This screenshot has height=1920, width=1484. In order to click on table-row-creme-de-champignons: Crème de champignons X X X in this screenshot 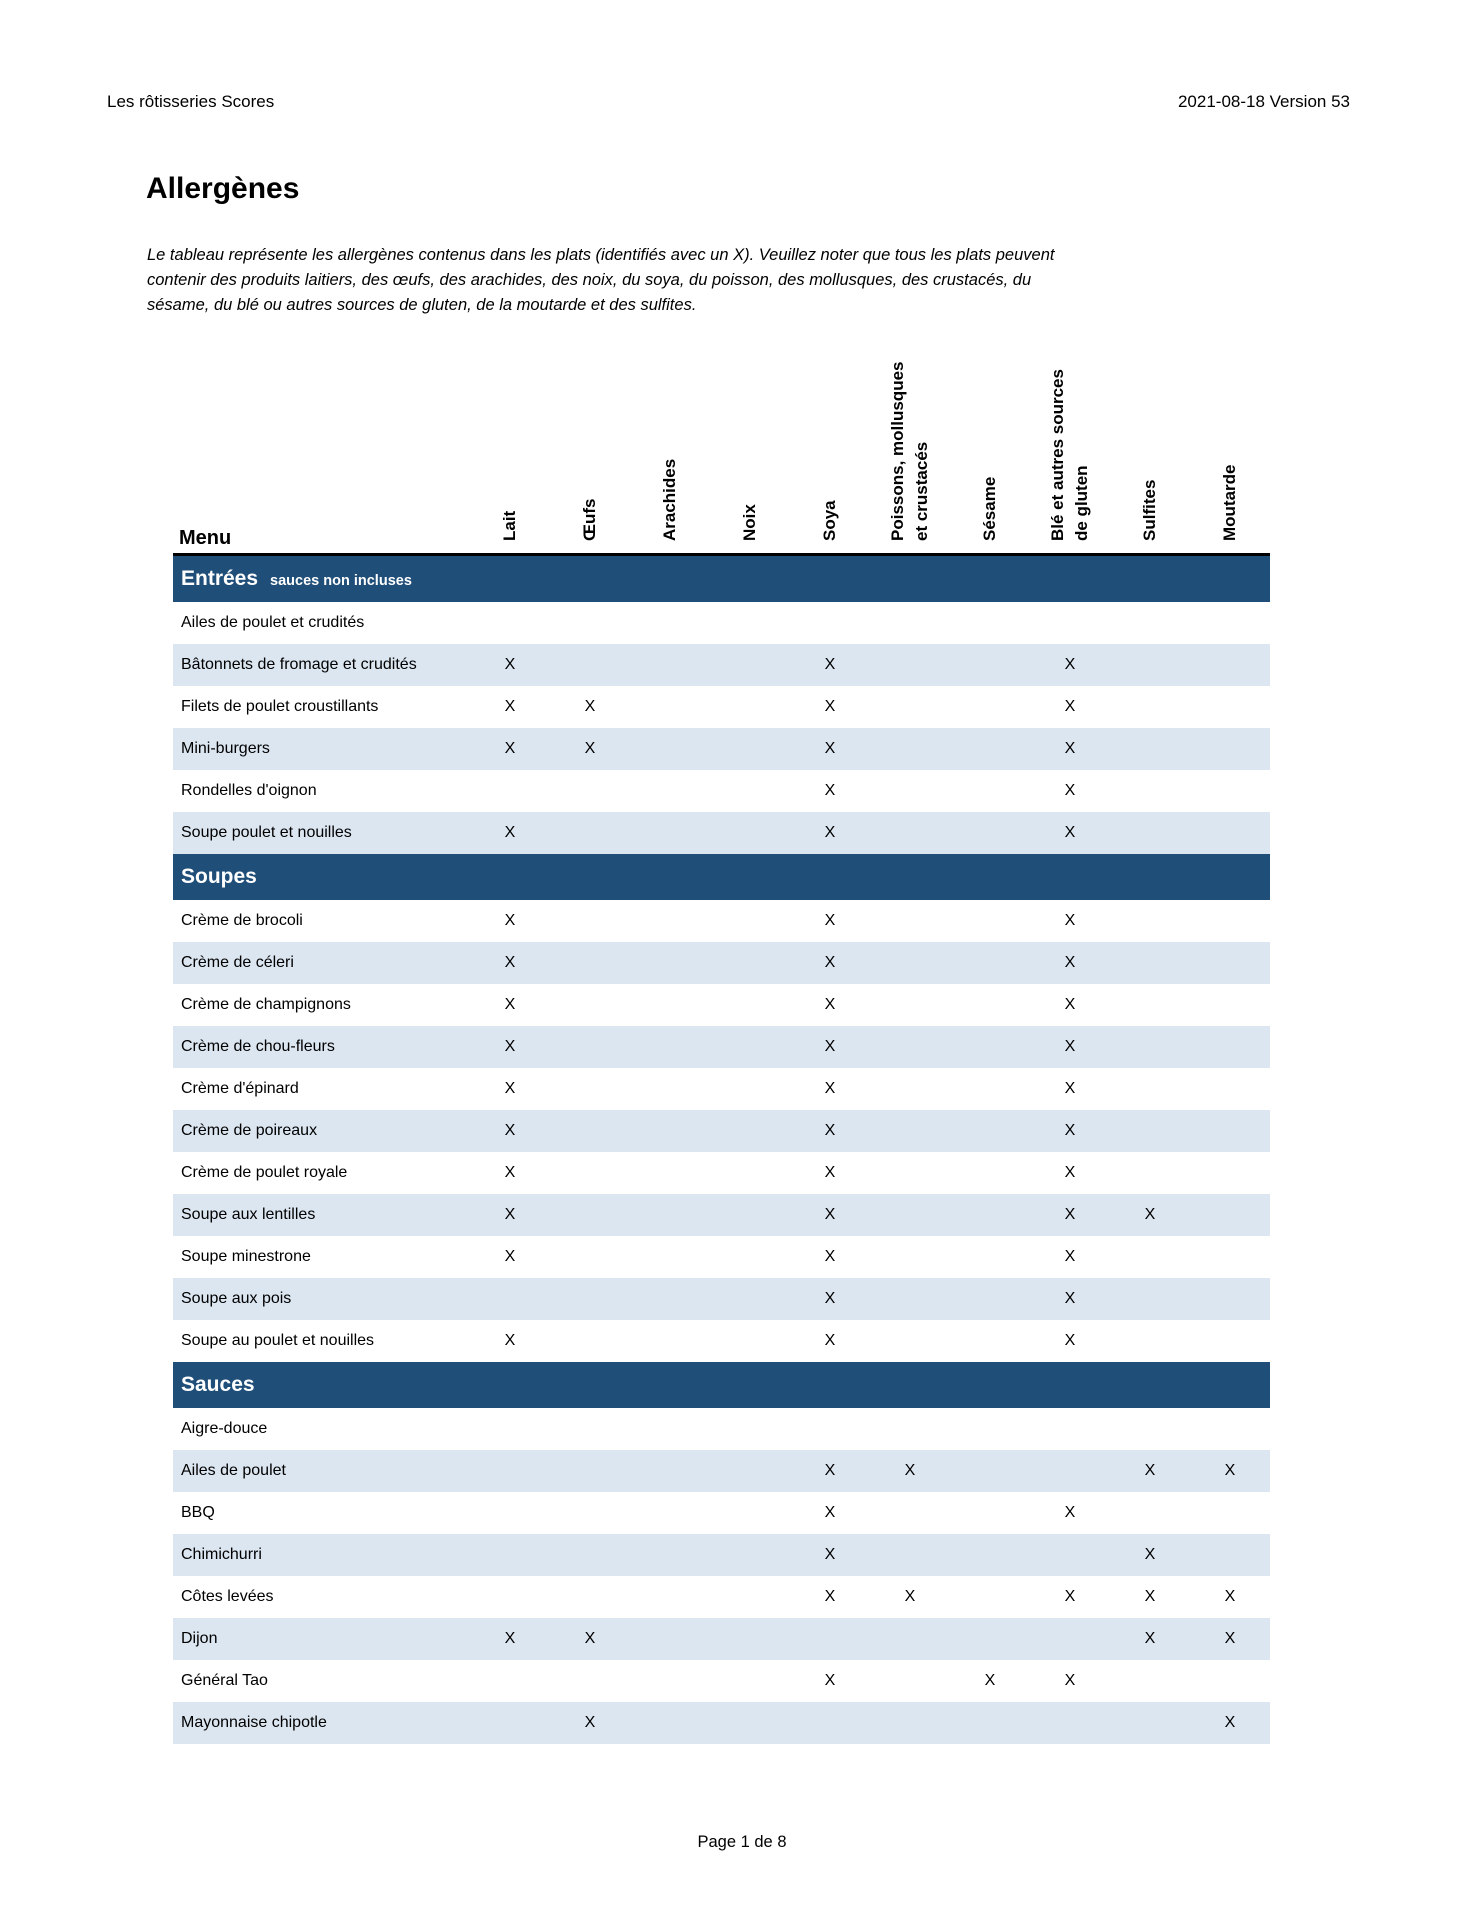, I will do `click(721, 1005)`.